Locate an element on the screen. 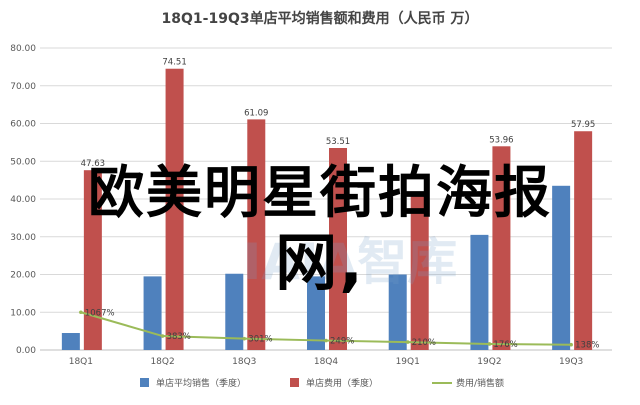 The height and width of the screenshot is (405, 640). bar-value-label: 53.51 is located at coordinates (338, 142).